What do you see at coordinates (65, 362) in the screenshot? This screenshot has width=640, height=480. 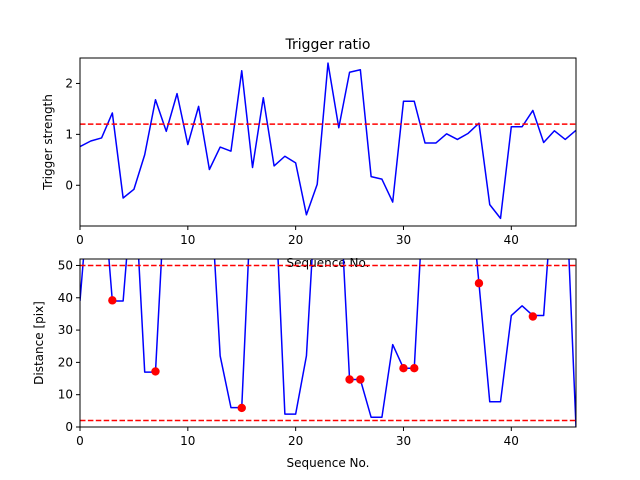 I see `y-tick-label: 20` at bounding box center [65, 362].